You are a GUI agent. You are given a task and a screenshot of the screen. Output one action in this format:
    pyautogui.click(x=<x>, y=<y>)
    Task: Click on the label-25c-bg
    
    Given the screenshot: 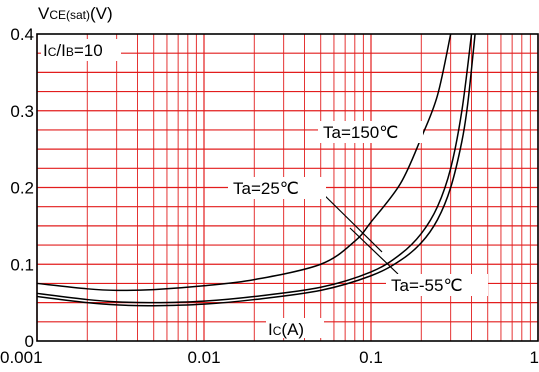 What is the action you would take?
    pyautogui.click(x=277, y=188)
    